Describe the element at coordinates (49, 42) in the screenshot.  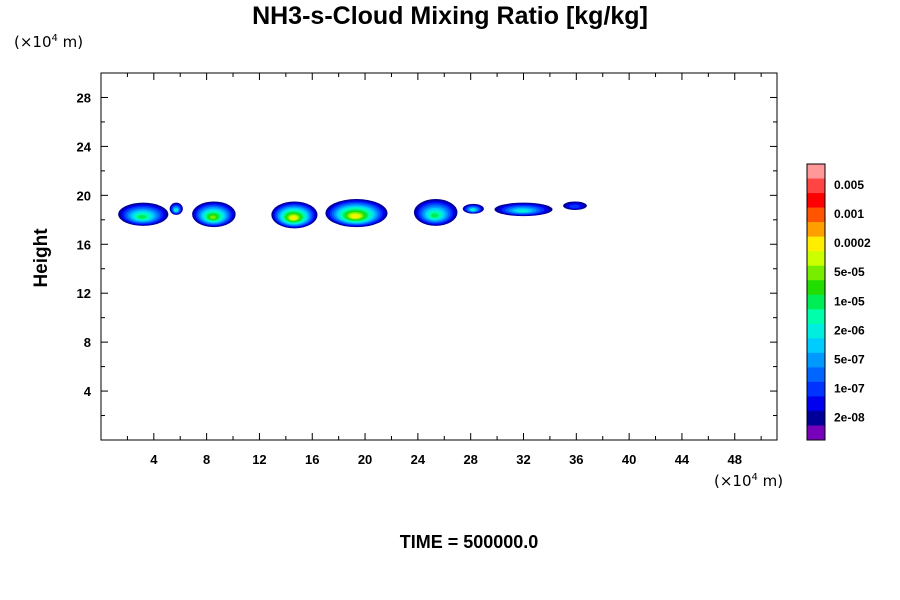
I see `y-axis-unit: (×104 m)` at that location.